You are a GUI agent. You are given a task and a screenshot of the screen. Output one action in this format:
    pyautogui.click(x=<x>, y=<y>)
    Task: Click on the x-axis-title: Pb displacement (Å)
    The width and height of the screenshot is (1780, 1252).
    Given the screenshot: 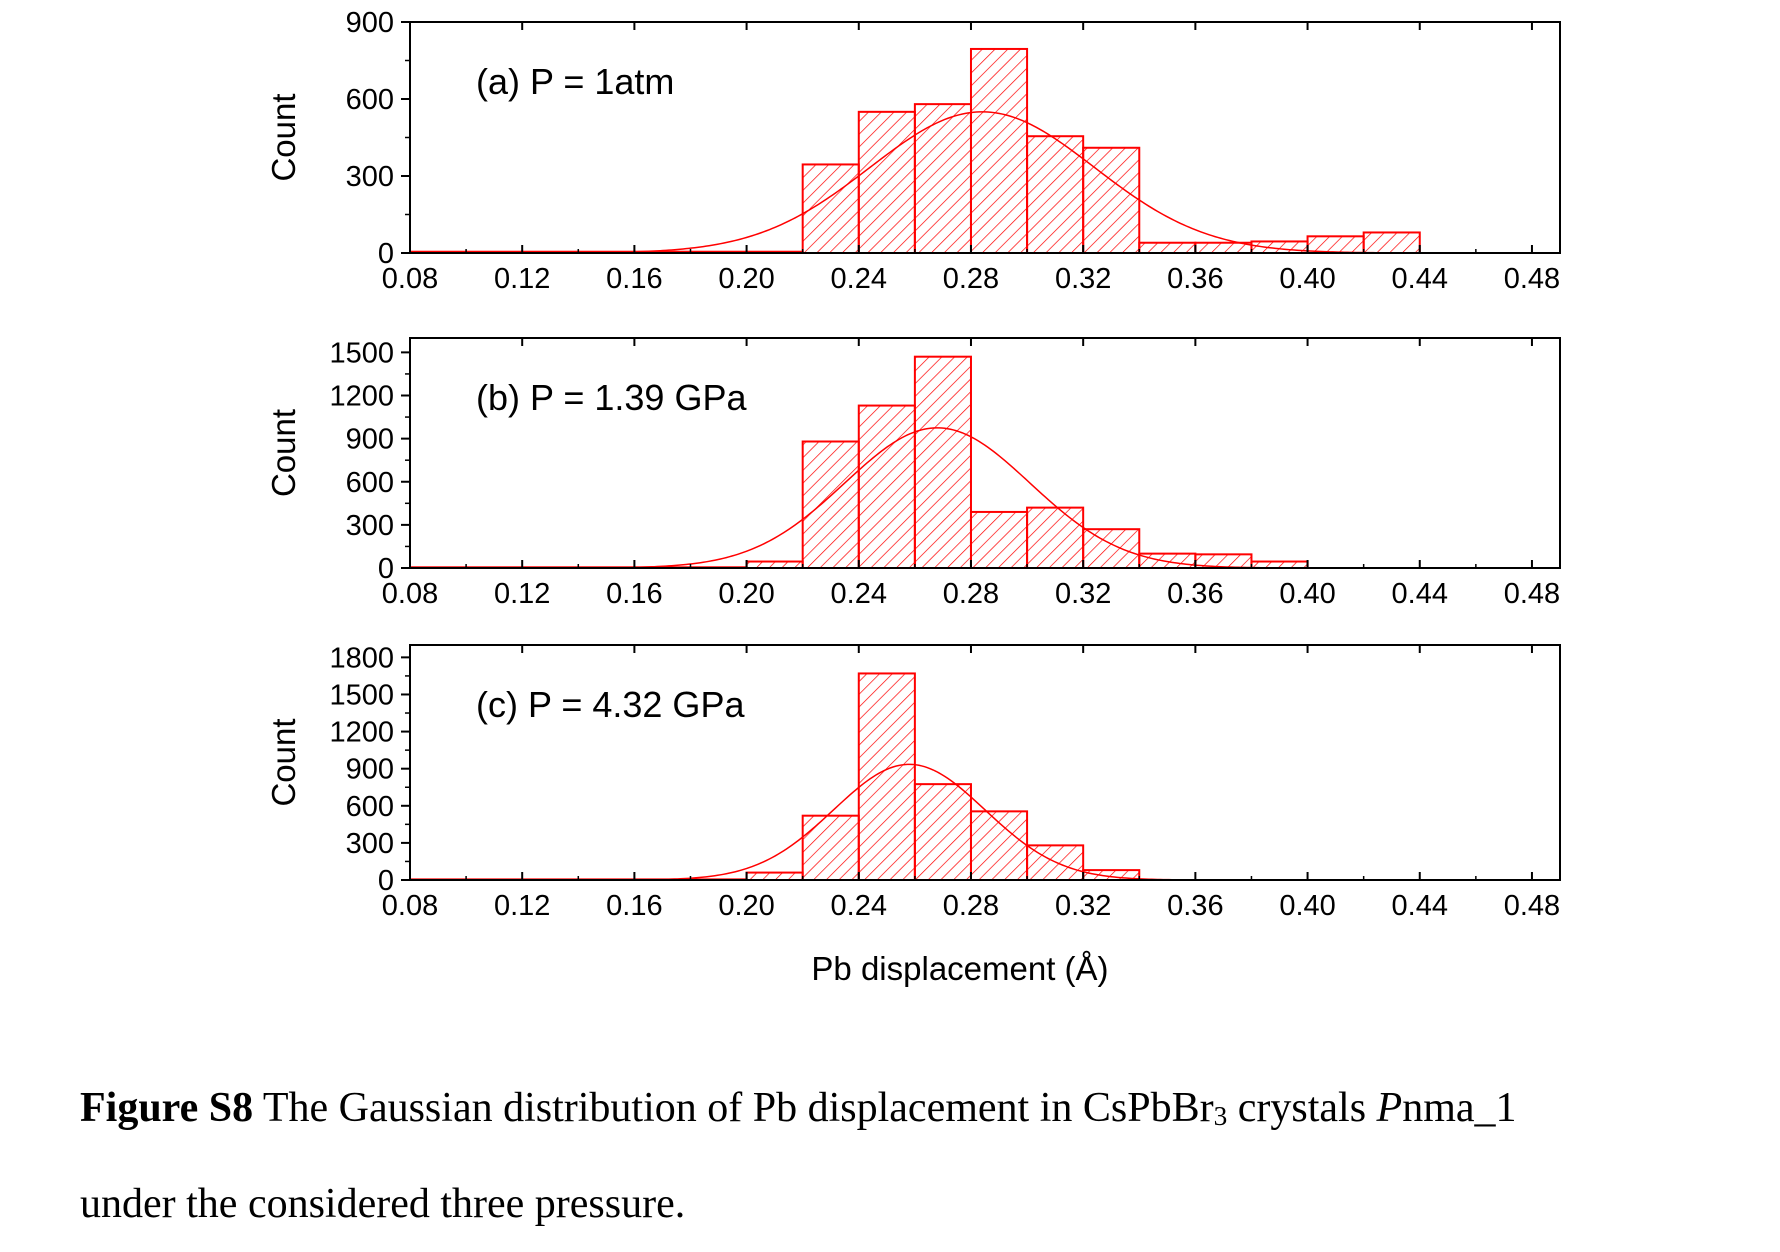 What is the action you would take?
    pyautogui.click(x=959, y=968)
    